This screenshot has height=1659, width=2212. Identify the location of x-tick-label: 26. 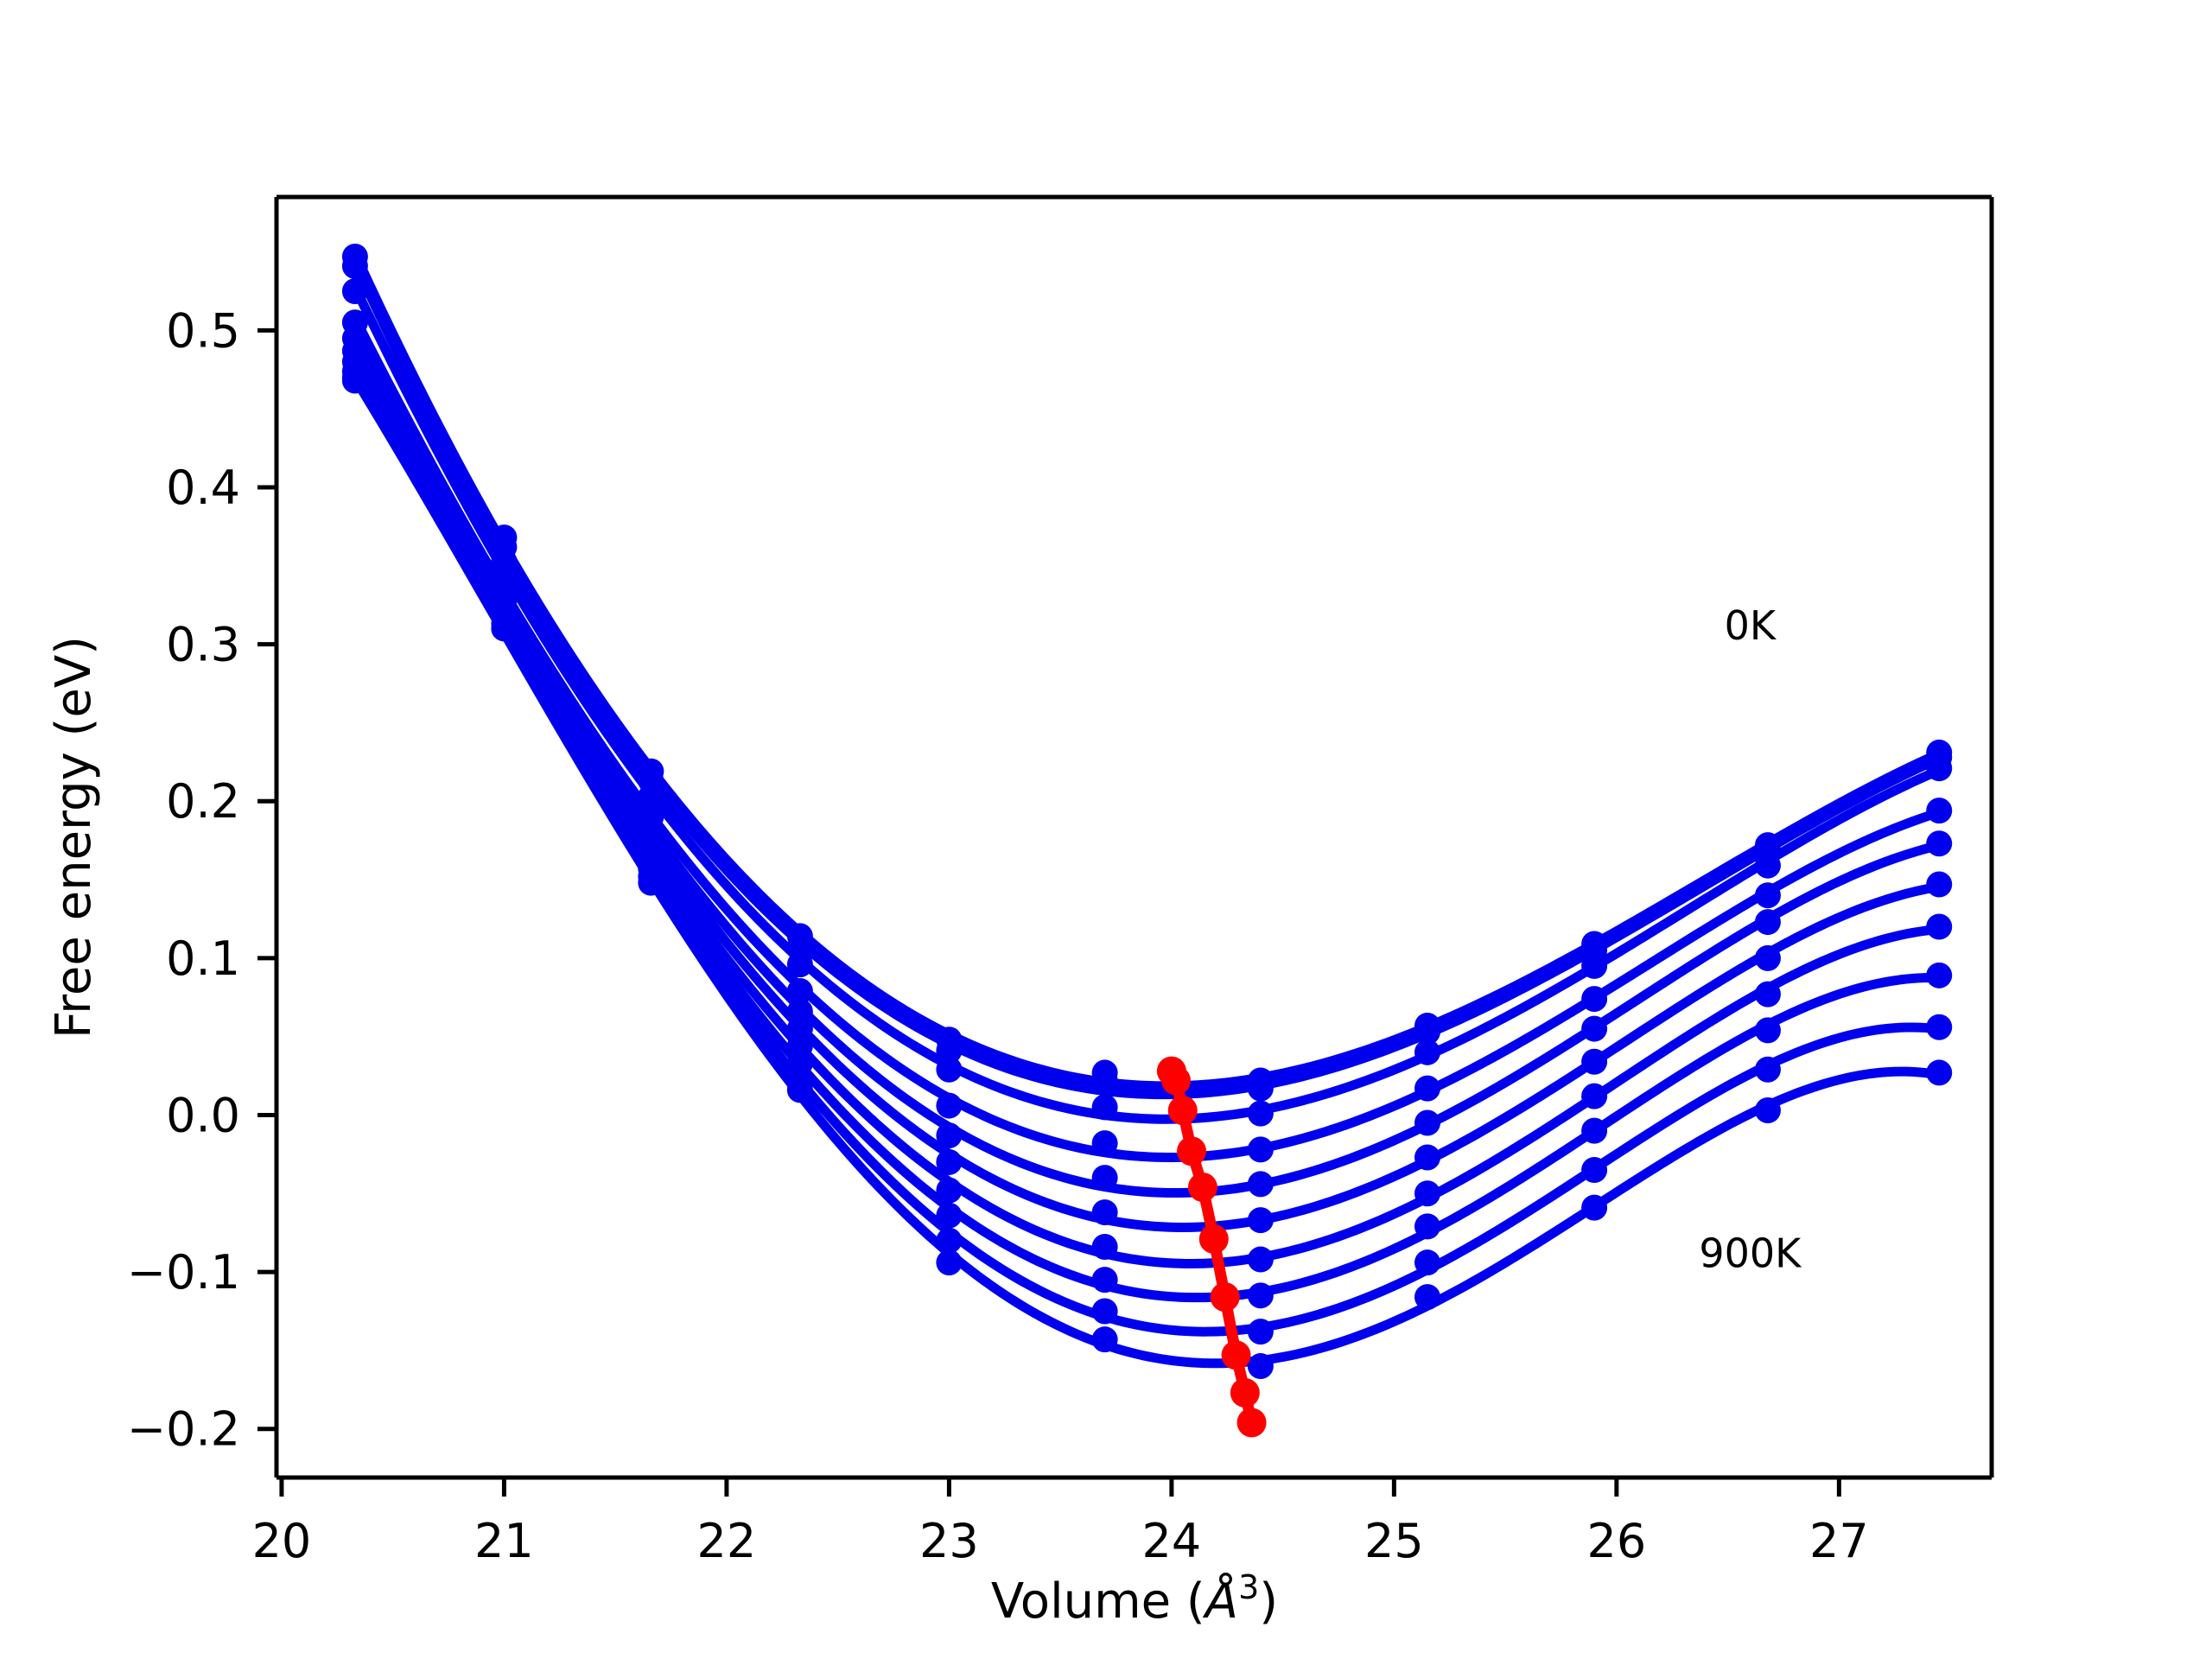
(1617, 1541).